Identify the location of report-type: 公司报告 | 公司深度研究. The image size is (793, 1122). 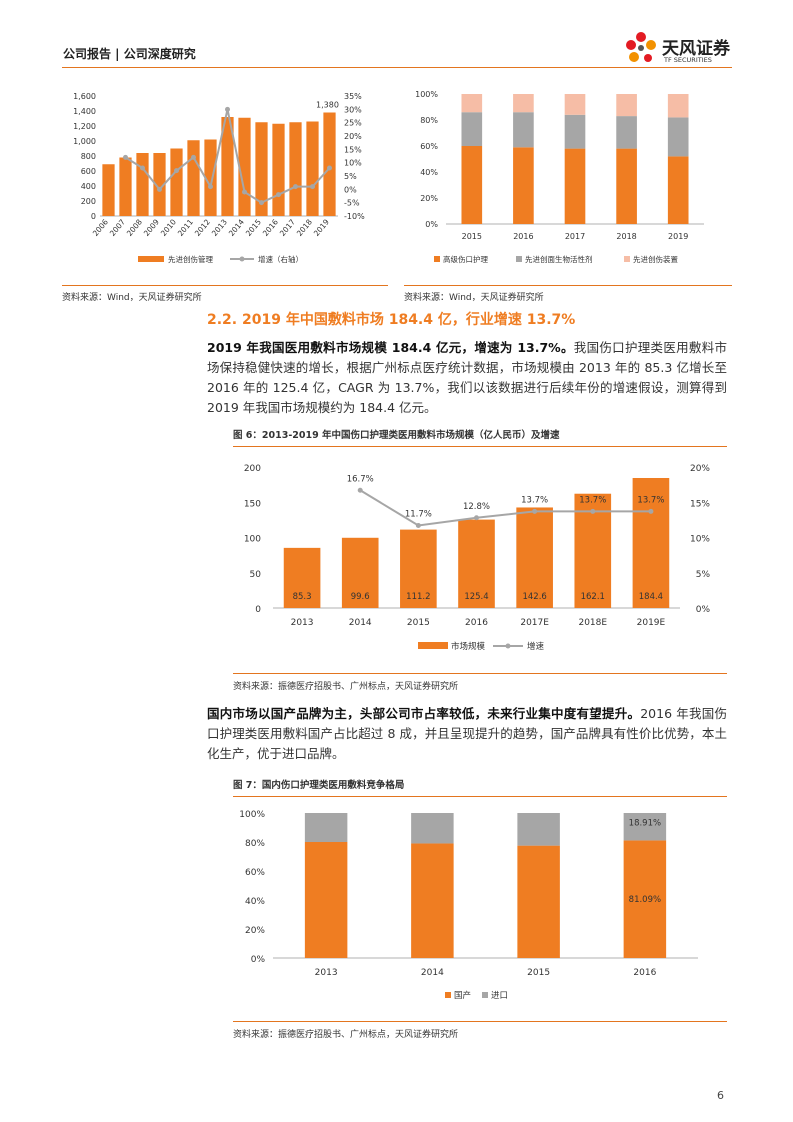
(129, 54).